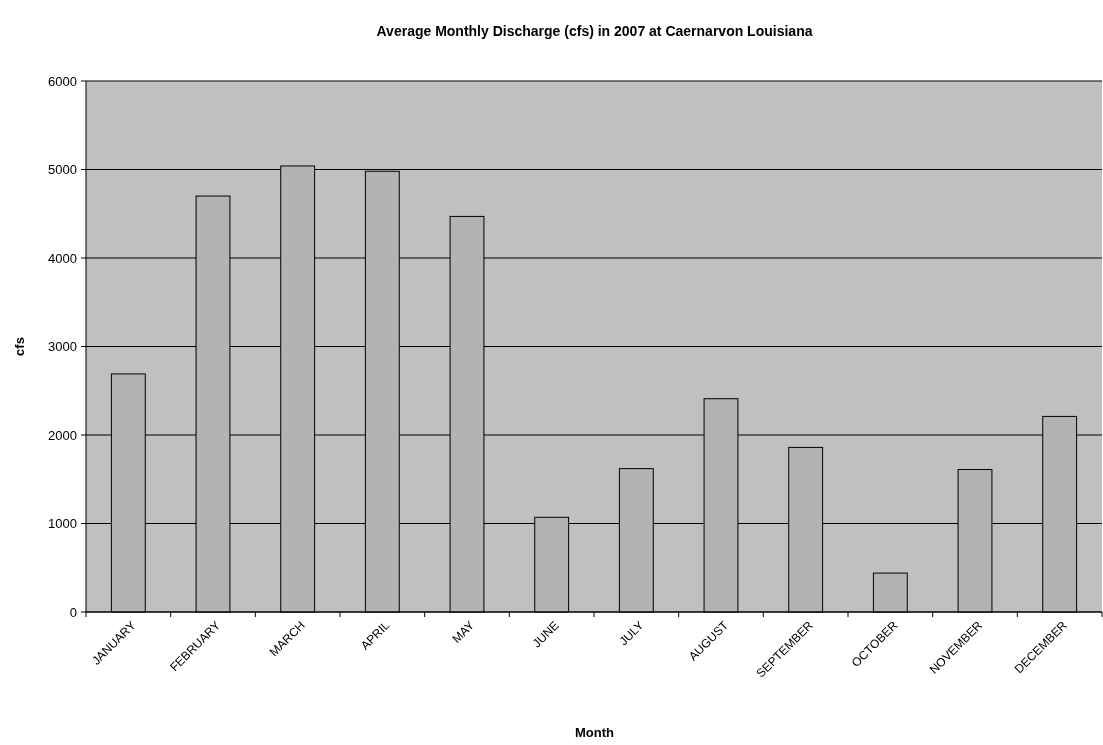 This screenshot has height=745, width=1103. I want to click on y-tick-label: 1000, so click(62, 524).